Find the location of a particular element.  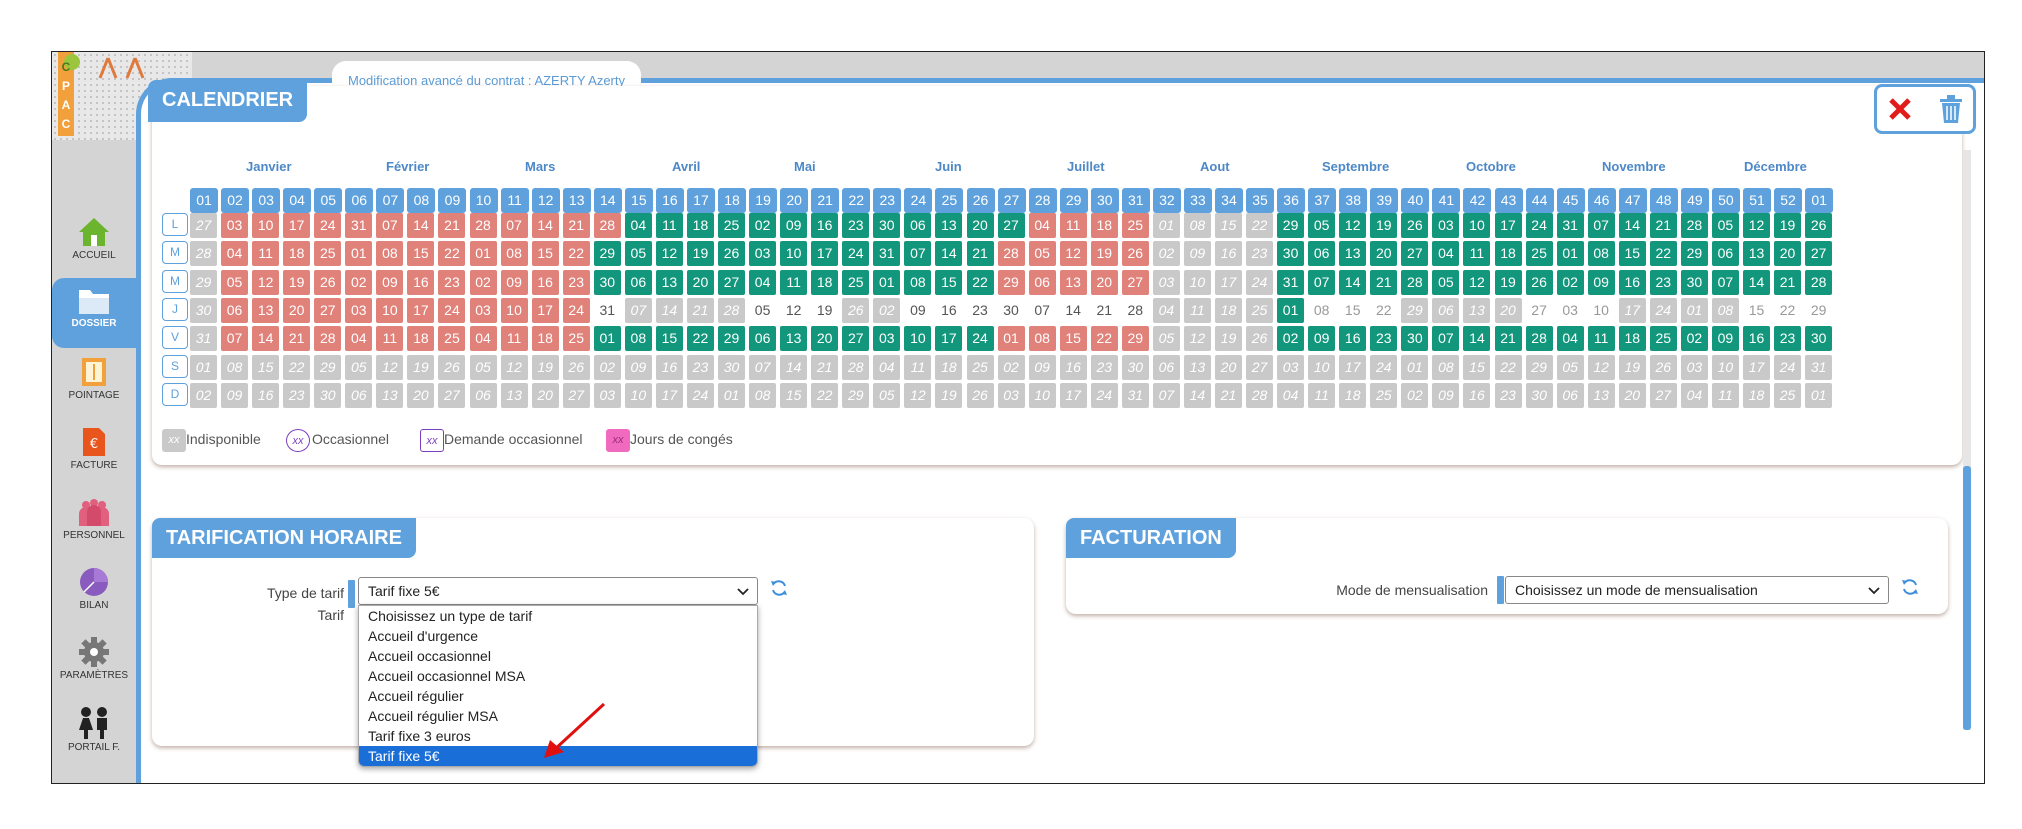

sidebar-item-pointage: POINTAGE is located at coordinates (94, 383).